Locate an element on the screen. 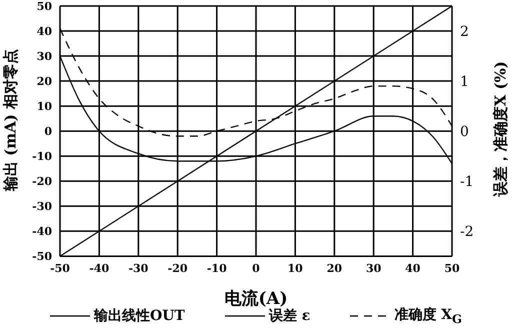  x-tick-label: 0 is located at coordinates (256, 269).